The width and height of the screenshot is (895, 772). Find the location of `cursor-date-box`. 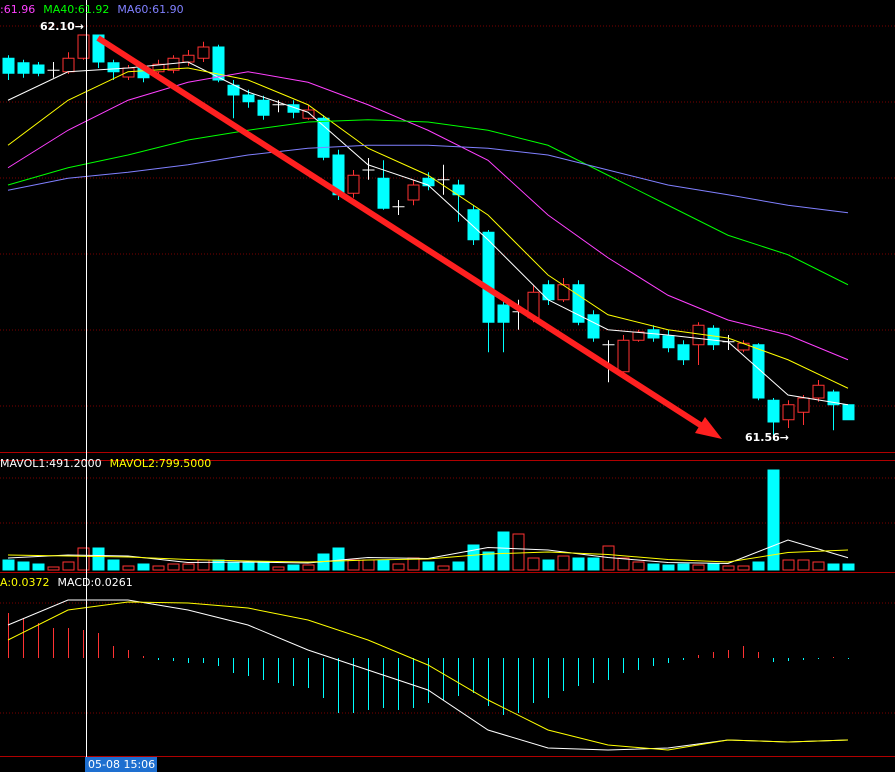

cursor-date-box is located at coordinates (121, 764).